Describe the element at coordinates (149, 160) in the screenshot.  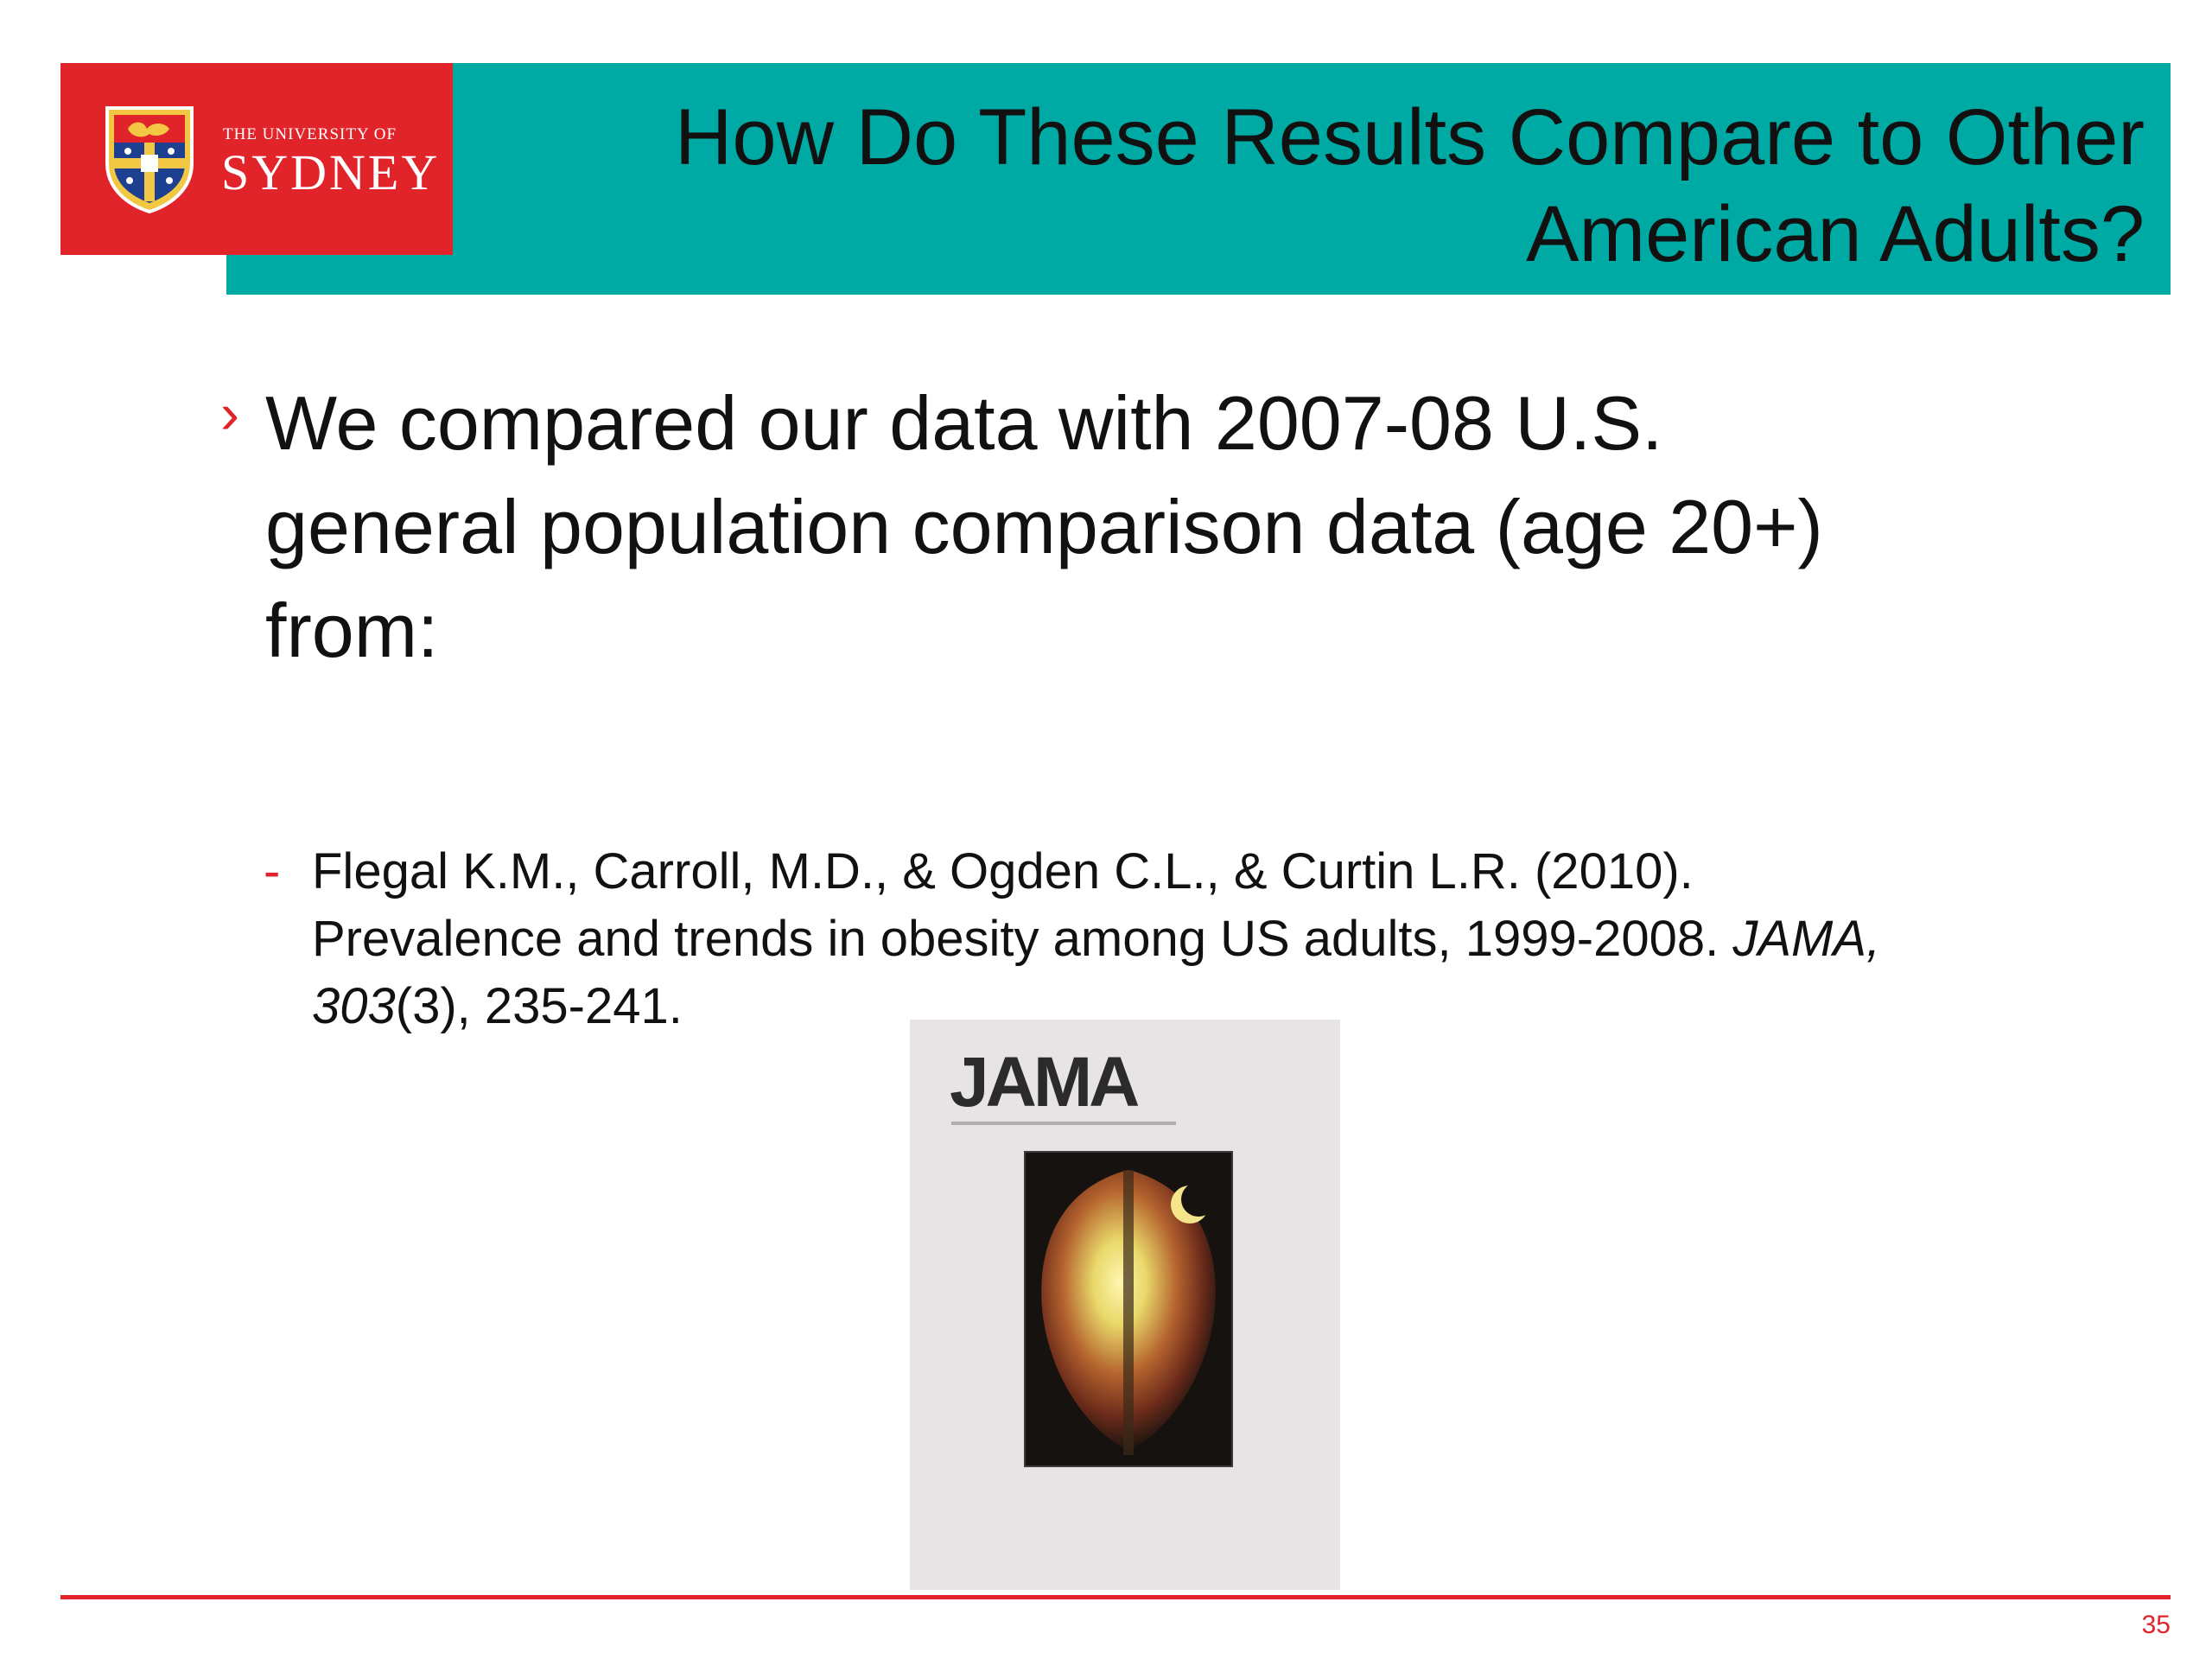
I see `university-crest-icon` at that location.